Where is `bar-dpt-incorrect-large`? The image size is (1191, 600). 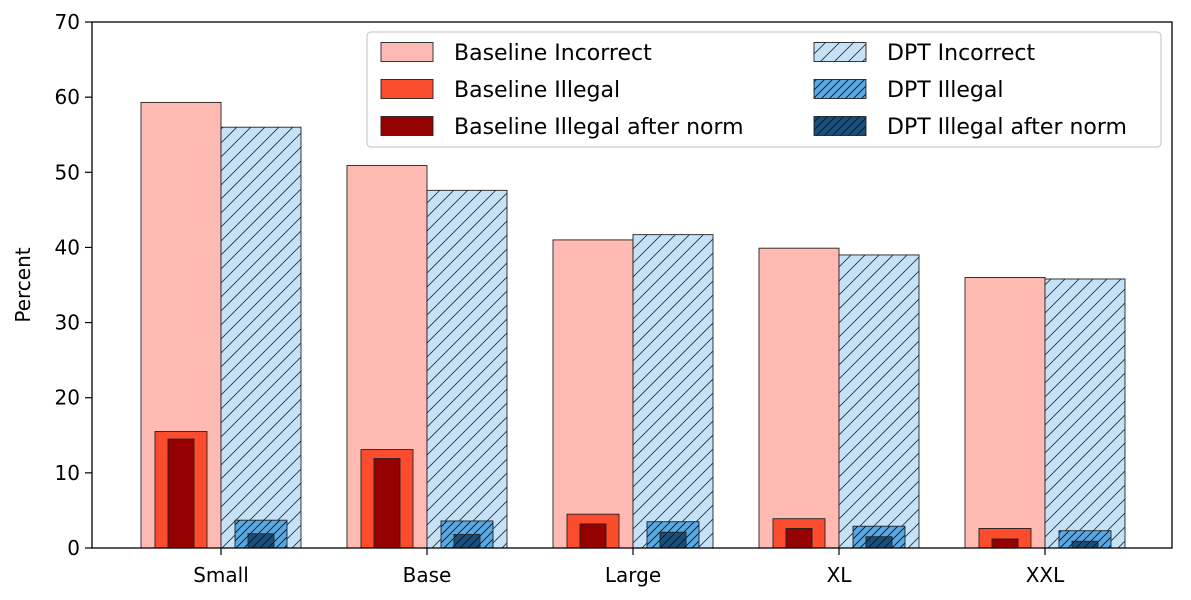
bar-dpt-incorrect-large is located at coordinates (673, 391).